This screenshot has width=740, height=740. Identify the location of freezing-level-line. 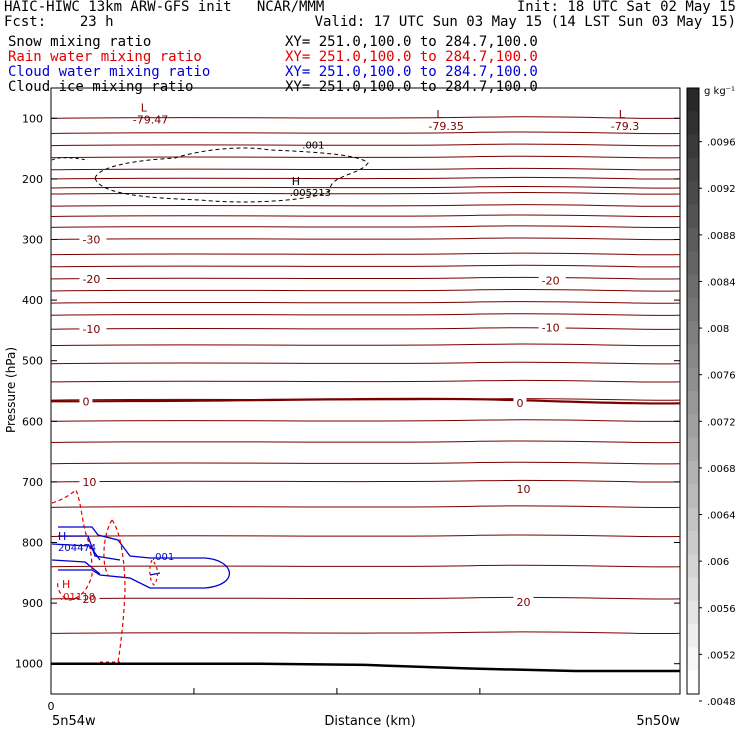
(365, 401).